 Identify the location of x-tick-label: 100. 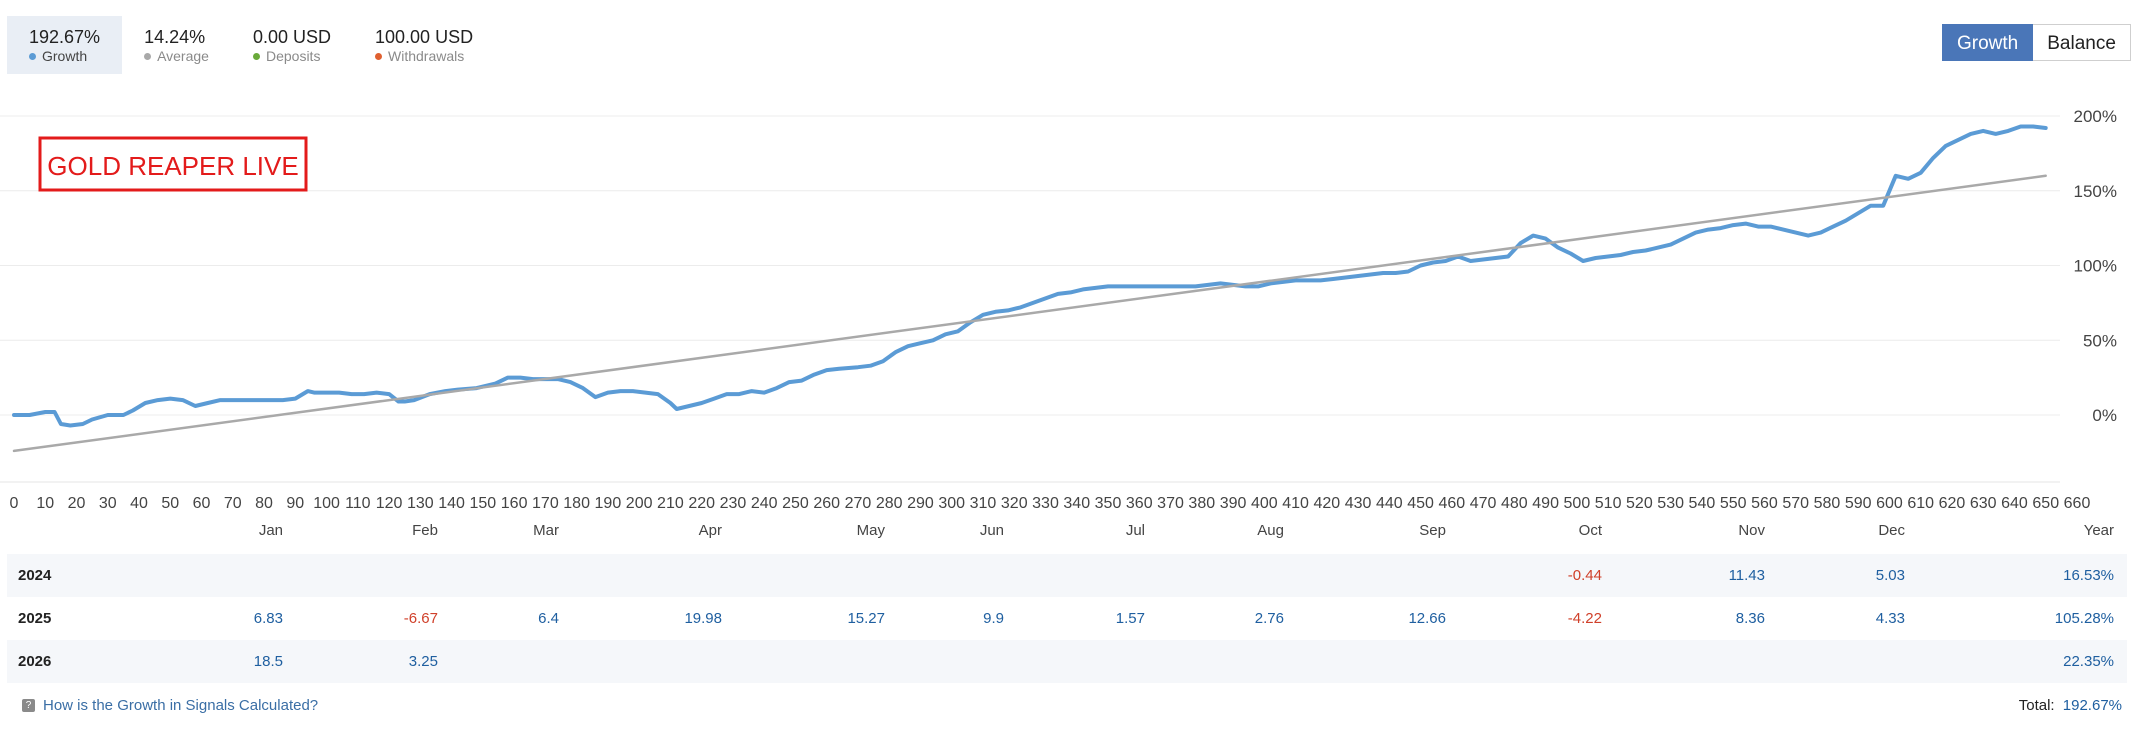
(326, 503).